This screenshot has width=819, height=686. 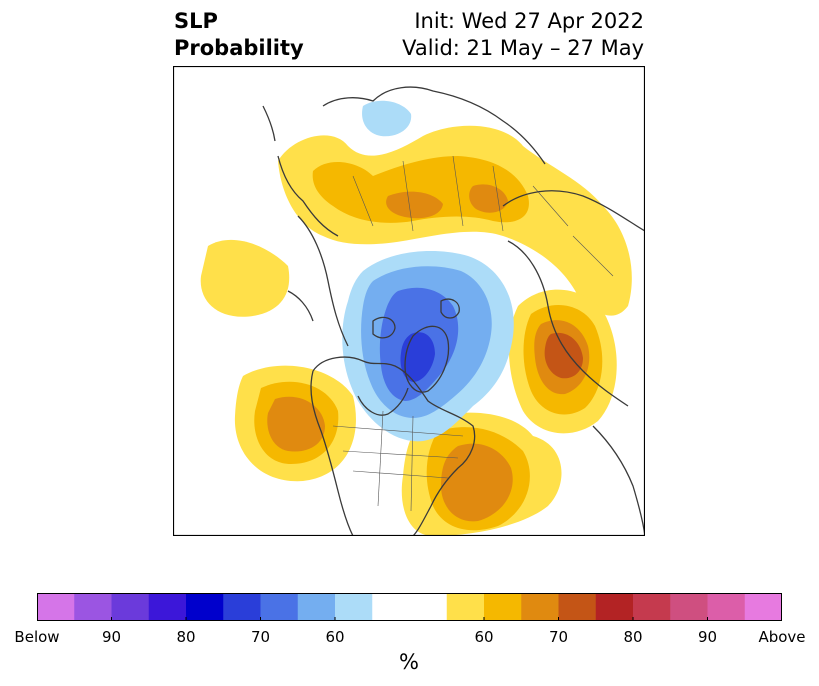 I want to click on metric-title: Probability, so click(x=239, y=48).